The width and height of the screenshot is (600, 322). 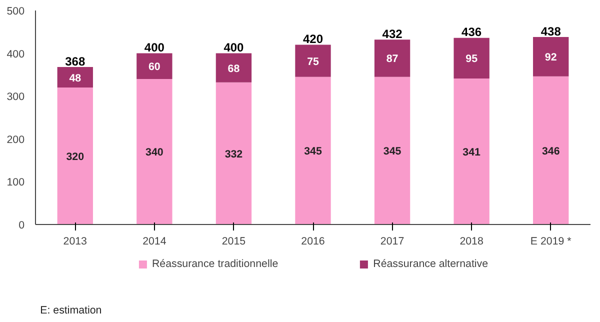 What do you see at coordinates (15, 140) in the screenshot?
I see `y-tick-label: 200` at bounding box center [15, 140].